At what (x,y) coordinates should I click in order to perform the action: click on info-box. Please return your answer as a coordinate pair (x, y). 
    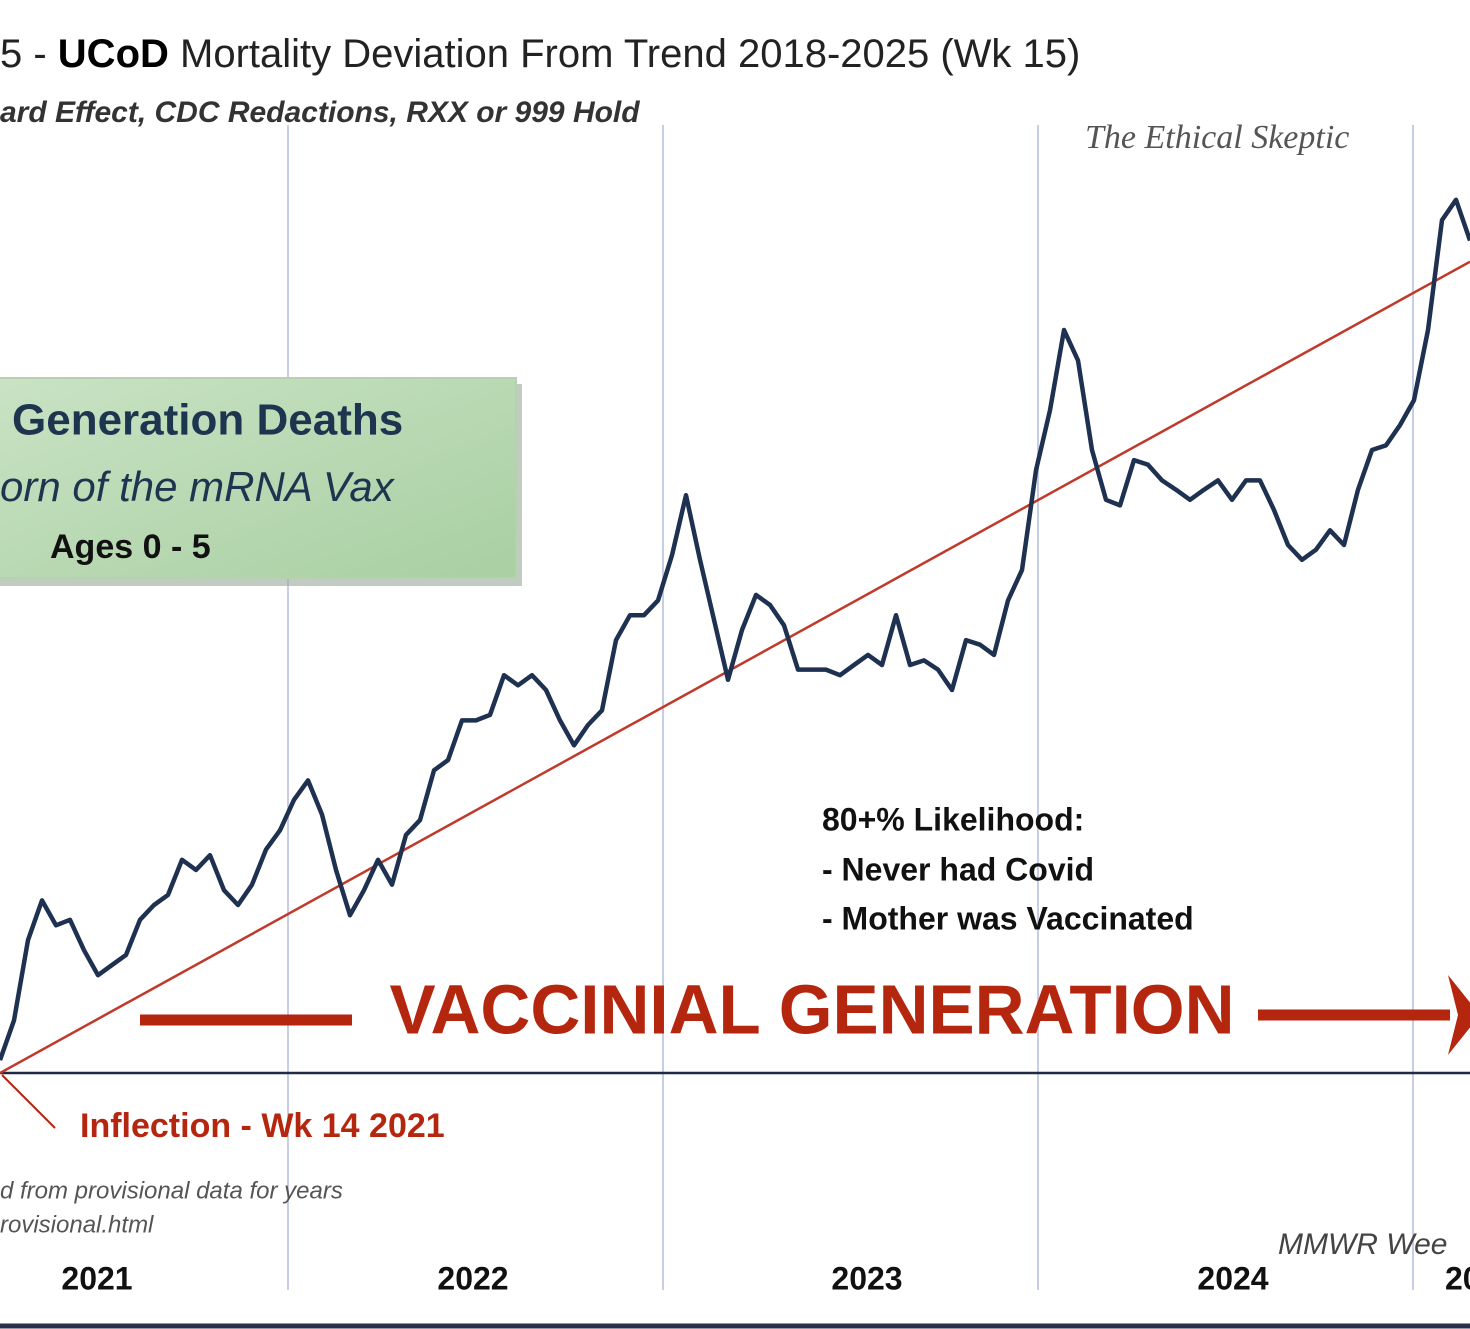
    Looking at the image, I should click on (258, 478).